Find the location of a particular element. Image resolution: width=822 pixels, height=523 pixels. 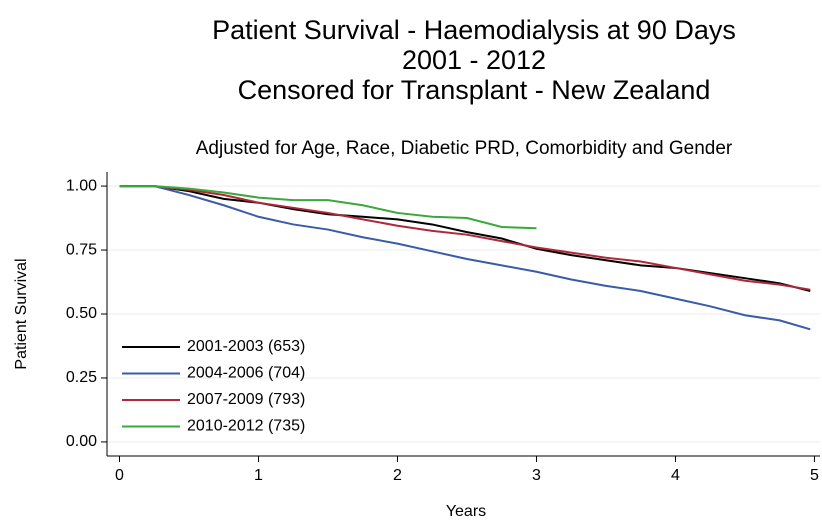

legend-label: 2001-2003 (653) is located at coordinates (246, 346).